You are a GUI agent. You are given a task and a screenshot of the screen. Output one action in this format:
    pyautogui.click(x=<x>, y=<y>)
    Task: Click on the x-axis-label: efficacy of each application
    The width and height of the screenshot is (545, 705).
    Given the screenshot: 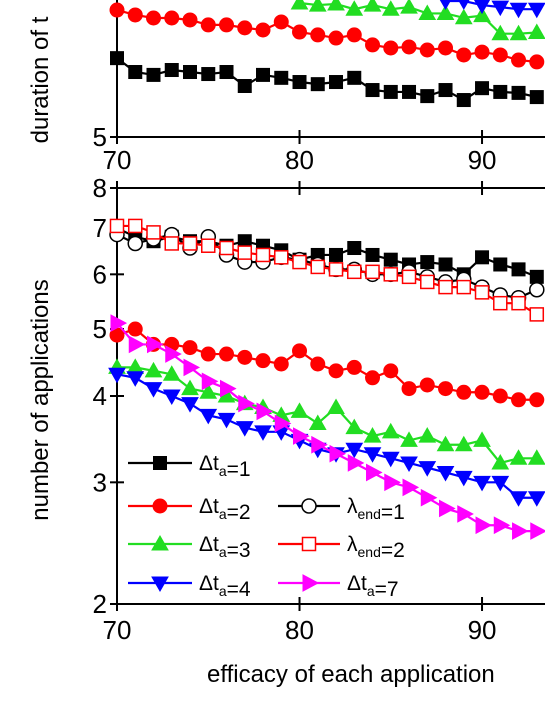 What is the action you would take?
    pyautogui.click(x=351, y=674)
    